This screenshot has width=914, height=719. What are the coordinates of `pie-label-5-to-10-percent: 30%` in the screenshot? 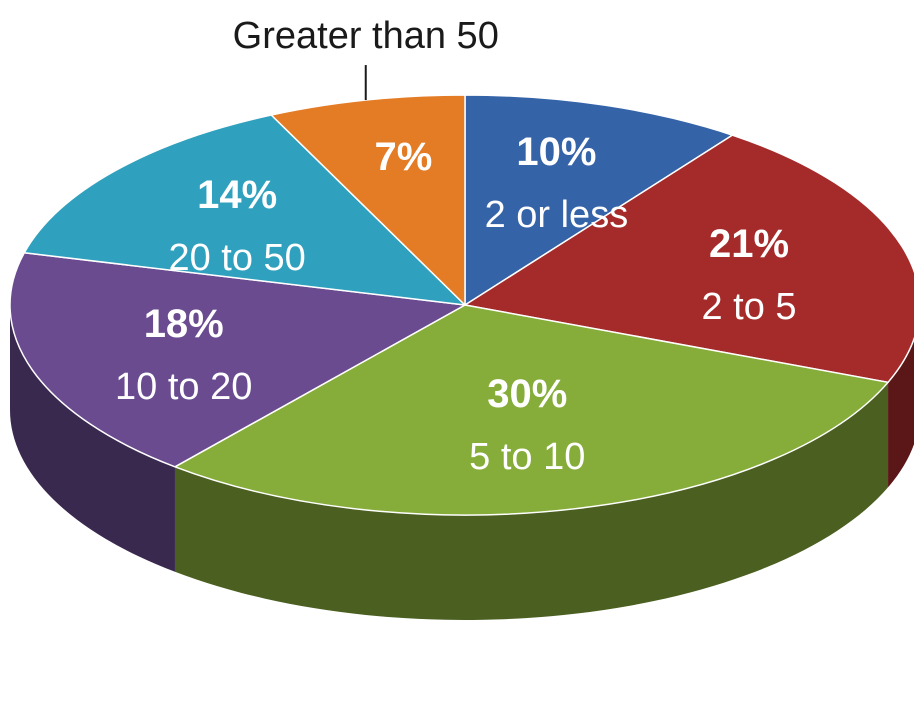 It's located at (527, 394).